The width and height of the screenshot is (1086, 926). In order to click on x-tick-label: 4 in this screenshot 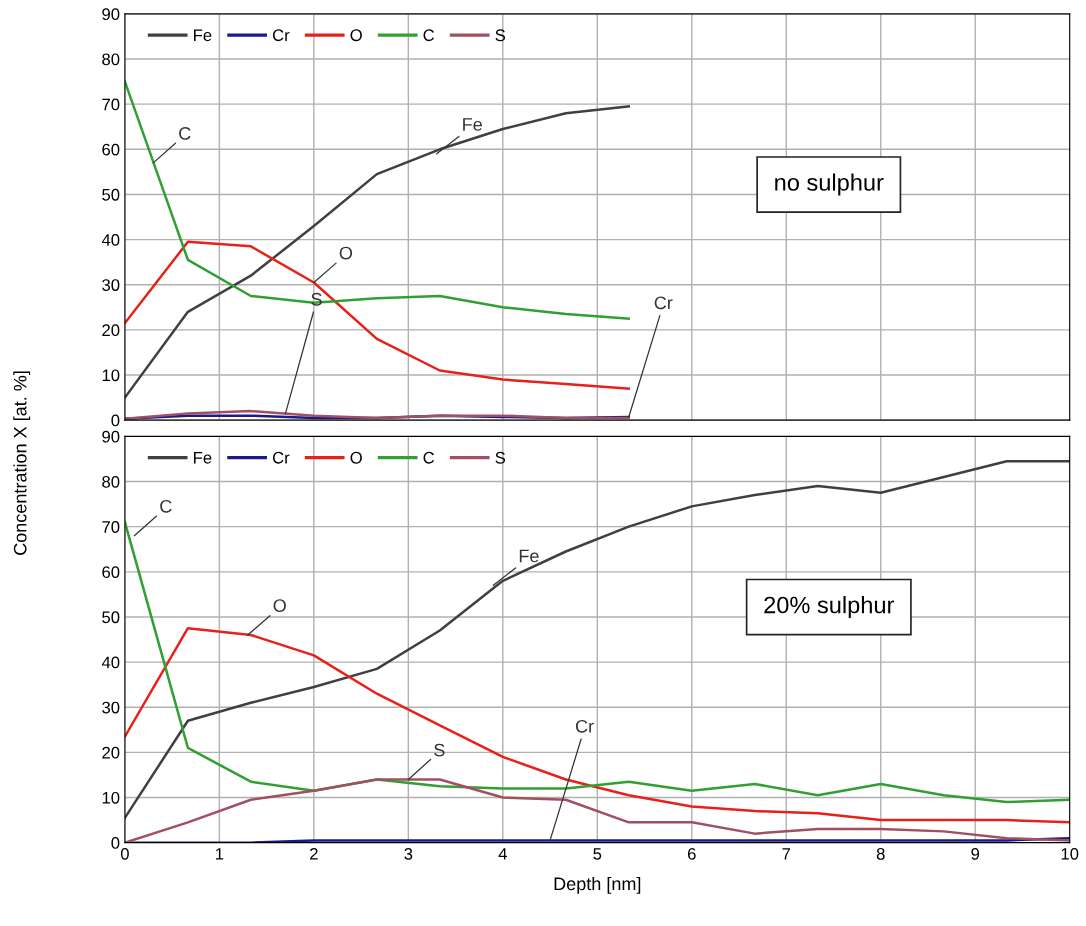, I will do `click(502, 854)`.